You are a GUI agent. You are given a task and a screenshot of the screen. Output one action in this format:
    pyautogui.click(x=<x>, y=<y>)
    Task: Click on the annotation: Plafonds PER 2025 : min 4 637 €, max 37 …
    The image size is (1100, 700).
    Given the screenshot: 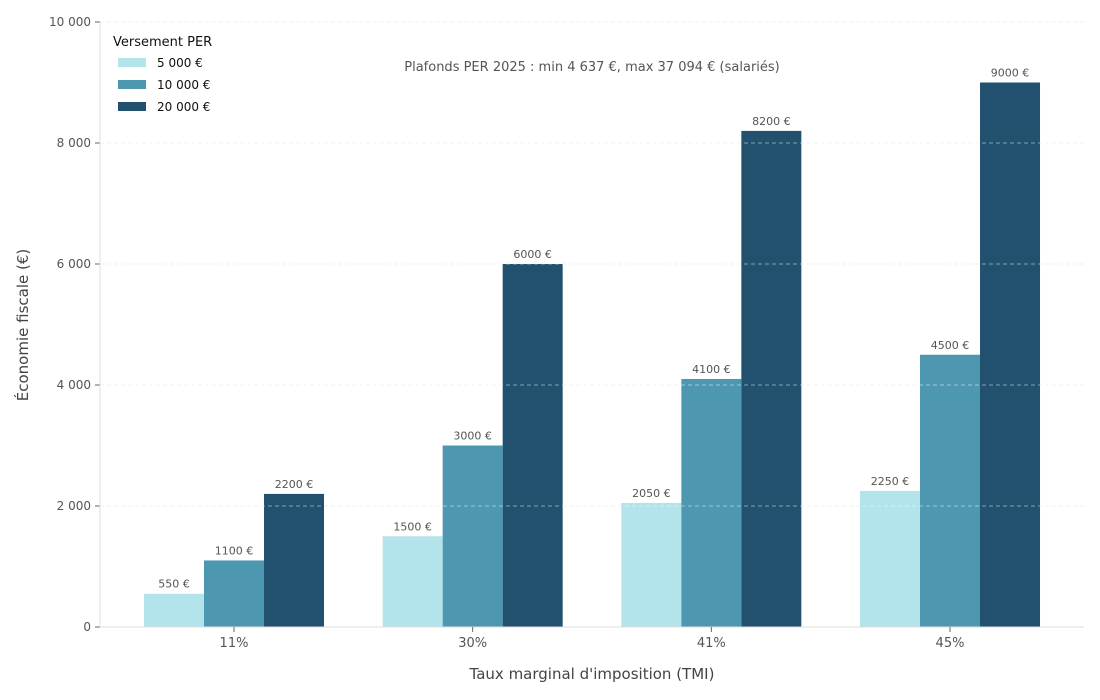 What is the action you would take?
    pyautogui.click(x=592, y=67)
    